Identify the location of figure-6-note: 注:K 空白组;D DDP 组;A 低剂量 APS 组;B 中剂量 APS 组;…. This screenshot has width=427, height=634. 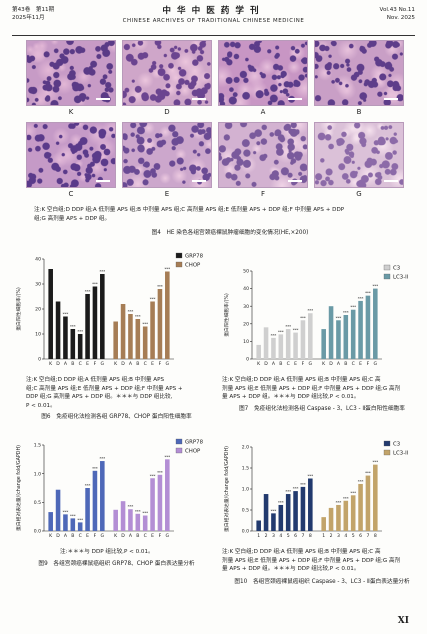
(121, 393).